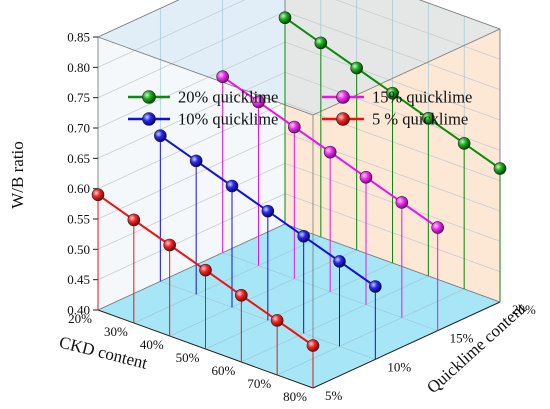  I want to click on legend-item: 20% quicklime, so click(203, 97).